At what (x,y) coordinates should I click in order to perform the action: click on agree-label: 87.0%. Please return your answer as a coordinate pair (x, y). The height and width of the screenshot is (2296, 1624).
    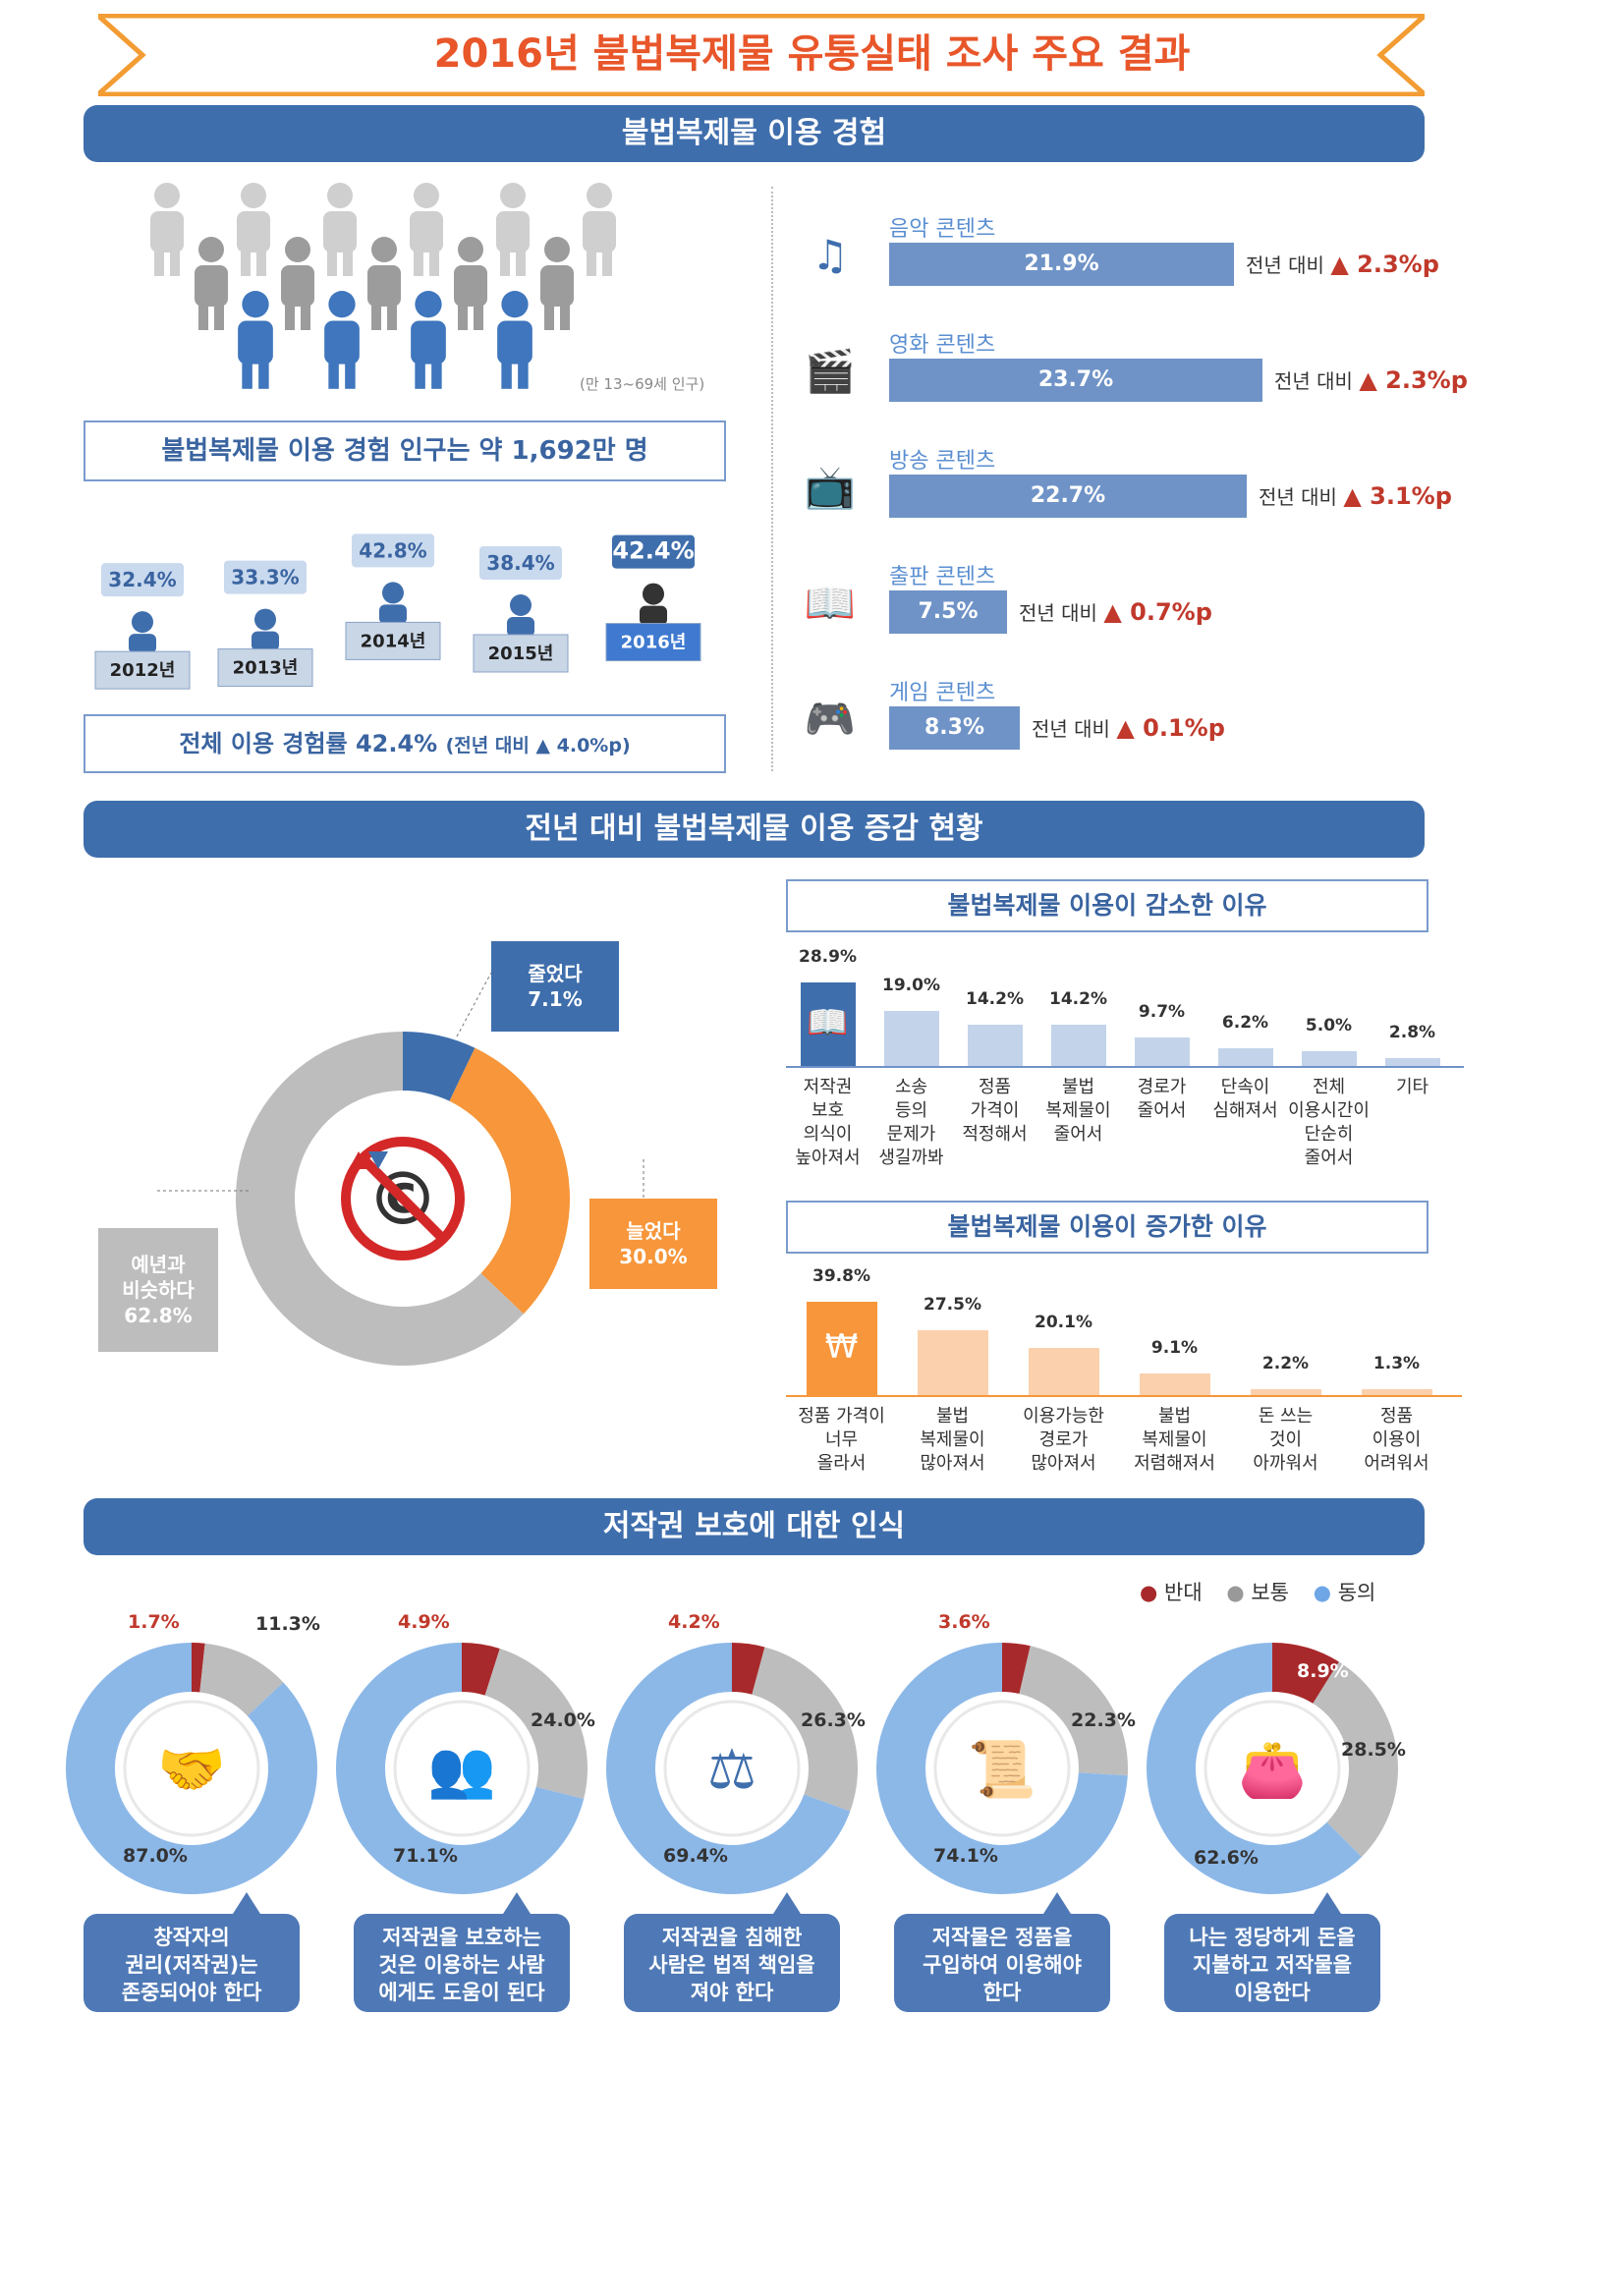
    Looking at the image, I should click on (155, 1856).